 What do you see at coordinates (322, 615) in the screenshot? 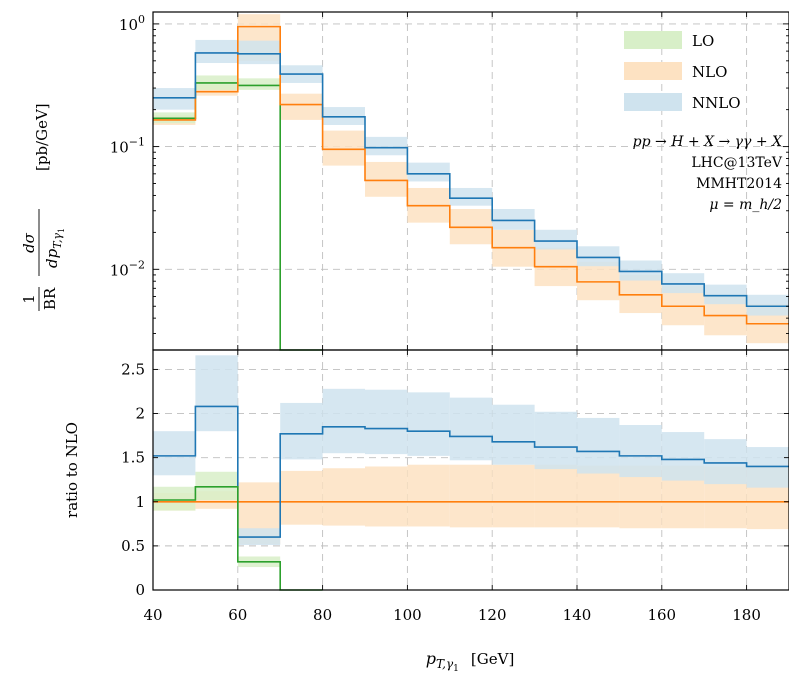
I see `x-tick-label: 80` at bounding box center [322, 615].